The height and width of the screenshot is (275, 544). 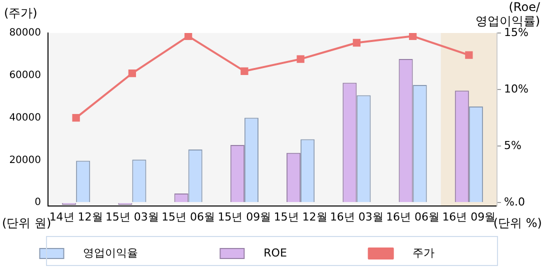 What do you see at coordinates (516, 89) in the screenshot?
I see `y2-tick-label: 10%` at bounding box center [516, 89].